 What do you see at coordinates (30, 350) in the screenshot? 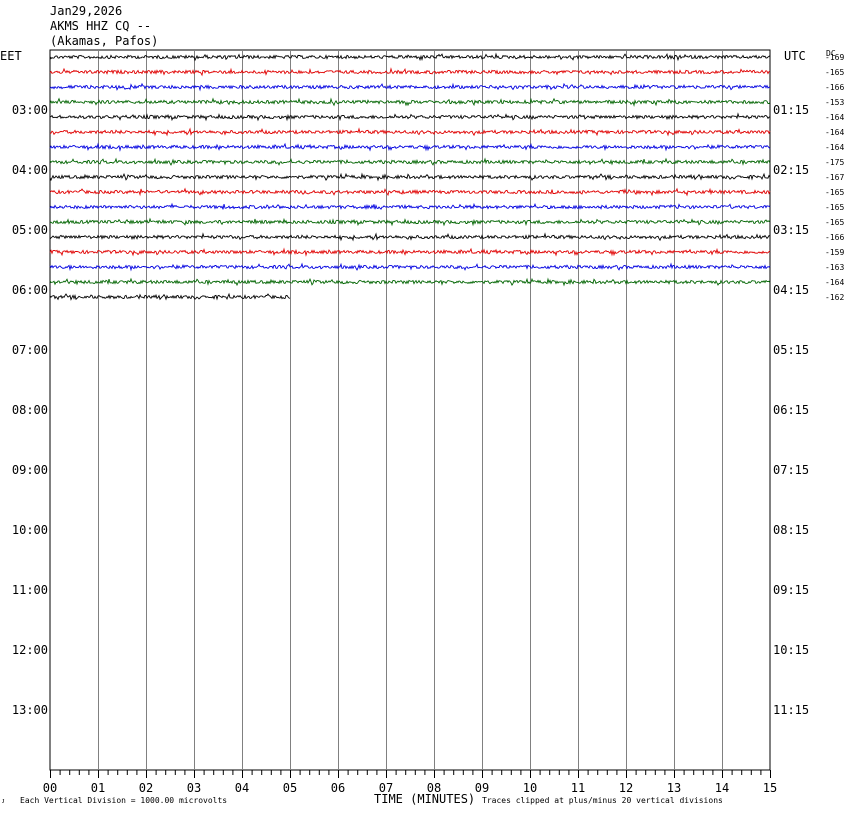
I see `left-hour-label: 07:00` at bounding box center [30, 350].